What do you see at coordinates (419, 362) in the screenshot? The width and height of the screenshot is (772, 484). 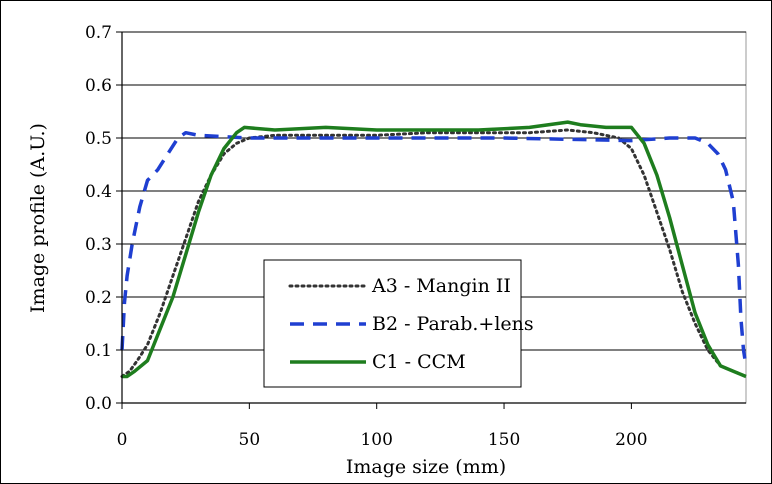 I see `legend-label: C1 - CCM` at bounding box center [419, 362].